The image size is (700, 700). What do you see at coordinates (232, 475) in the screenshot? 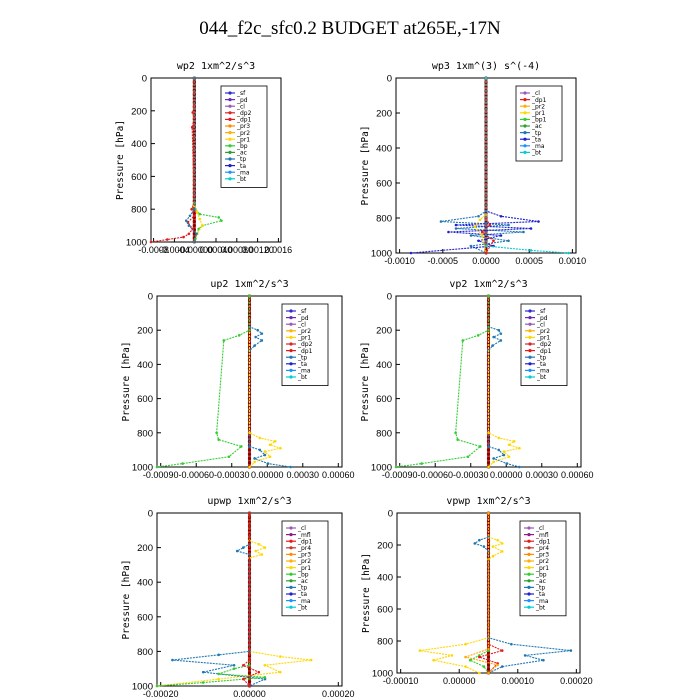
I see `x-tick-label: -0.00030` at bounding box center [232, 475].